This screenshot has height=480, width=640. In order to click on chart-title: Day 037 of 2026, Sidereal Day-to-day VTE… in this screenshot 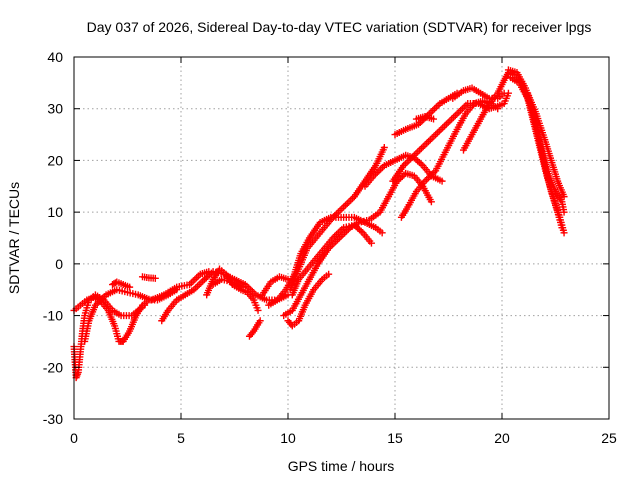, I will do `click(339, 27)`.